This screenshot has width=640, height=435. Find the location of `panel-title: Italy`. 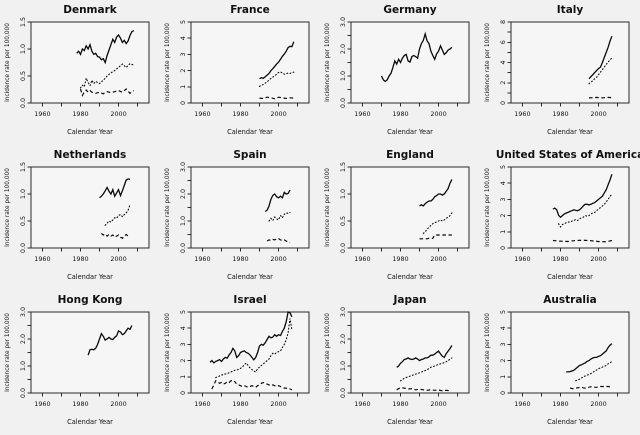

panel-title: Italy is located at coordinates (570, 10).